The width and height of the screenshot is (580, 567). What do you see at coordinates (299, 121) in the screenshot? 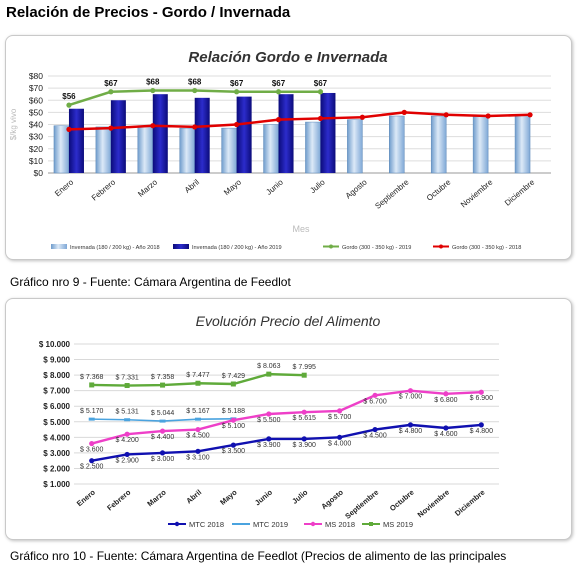
I see `chart1-line-gordo-2018` at bounding box center [299, 121].